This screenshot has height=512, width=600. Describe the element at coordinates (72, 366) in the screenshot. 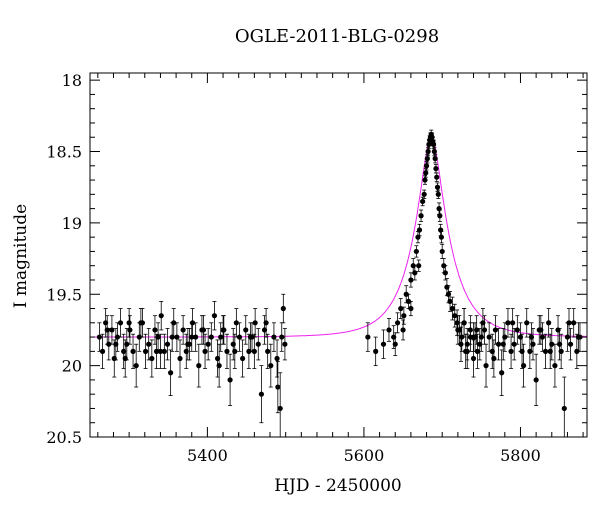

I see `y-tick-label: 20` at that location.